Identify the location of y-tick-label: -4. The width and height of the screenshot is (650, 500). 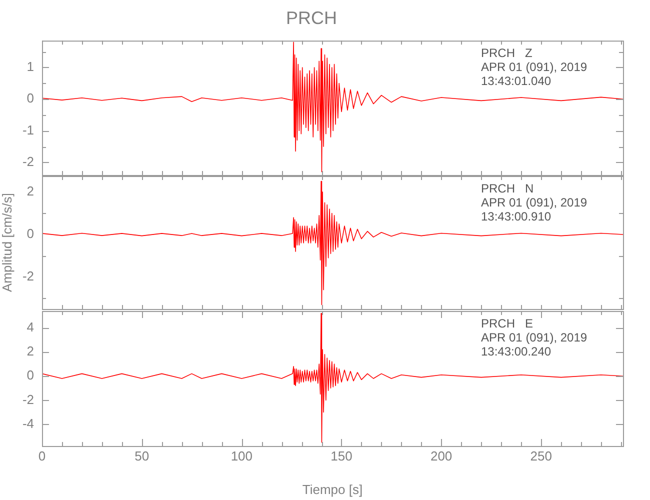
(28, 423).